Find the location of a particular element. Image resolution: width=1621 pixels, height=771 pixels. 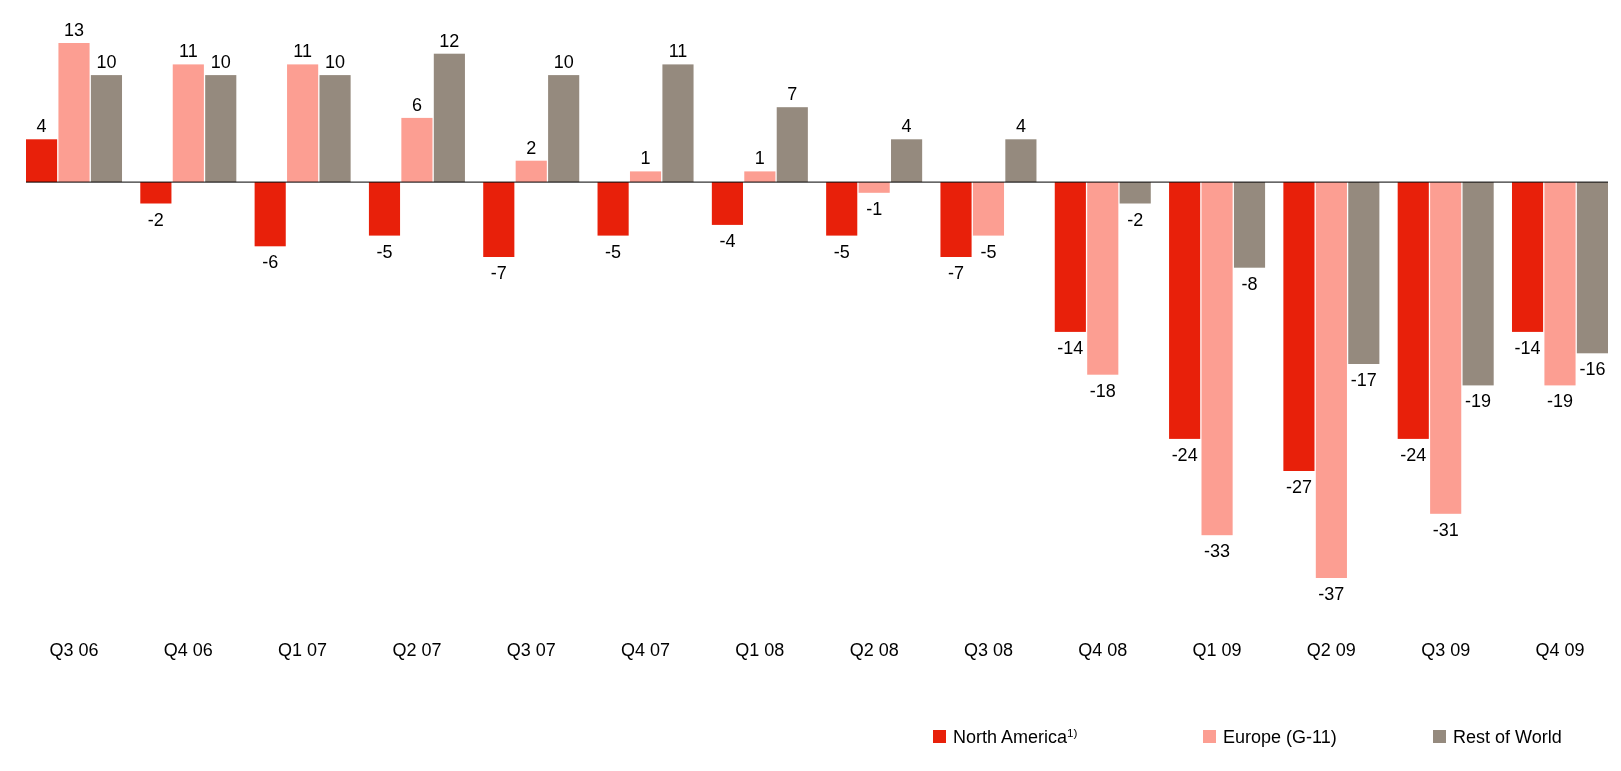

data-label: -8 is located at coordinates (1249, 283).